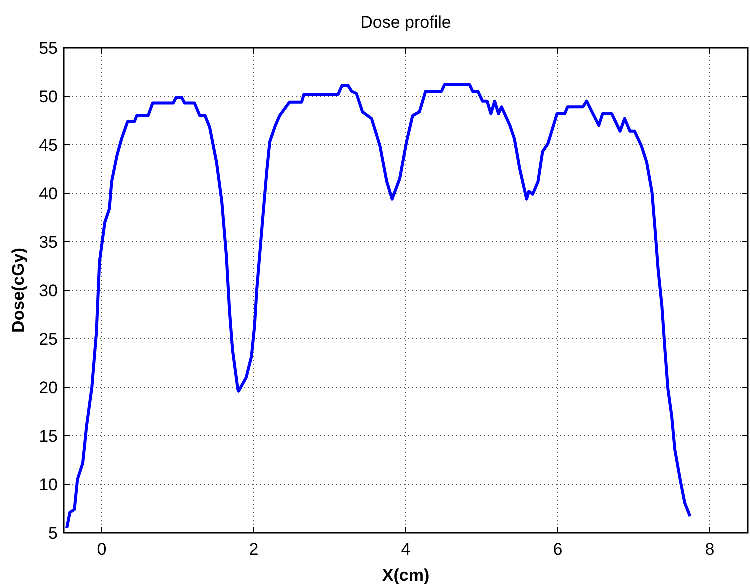  Describe the element at coordinates (406, 549) in the screenshot. I see `x-tick-label: 4` at that location.